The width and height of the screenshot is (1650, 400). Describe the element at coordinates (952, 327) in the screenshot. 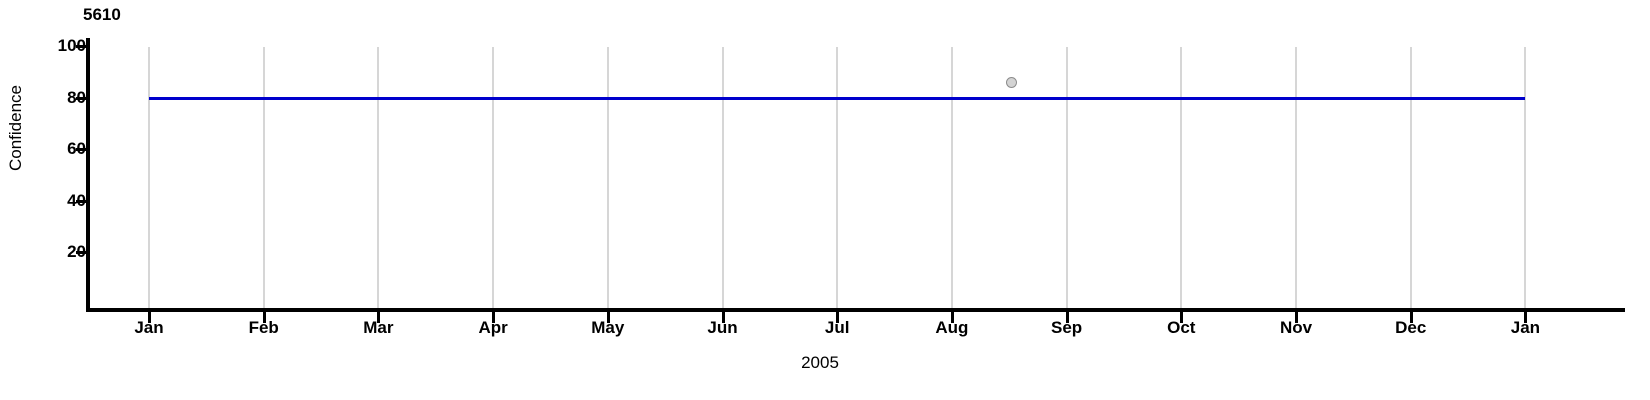

I see `x-axis-tick-label: Aug` at that location.